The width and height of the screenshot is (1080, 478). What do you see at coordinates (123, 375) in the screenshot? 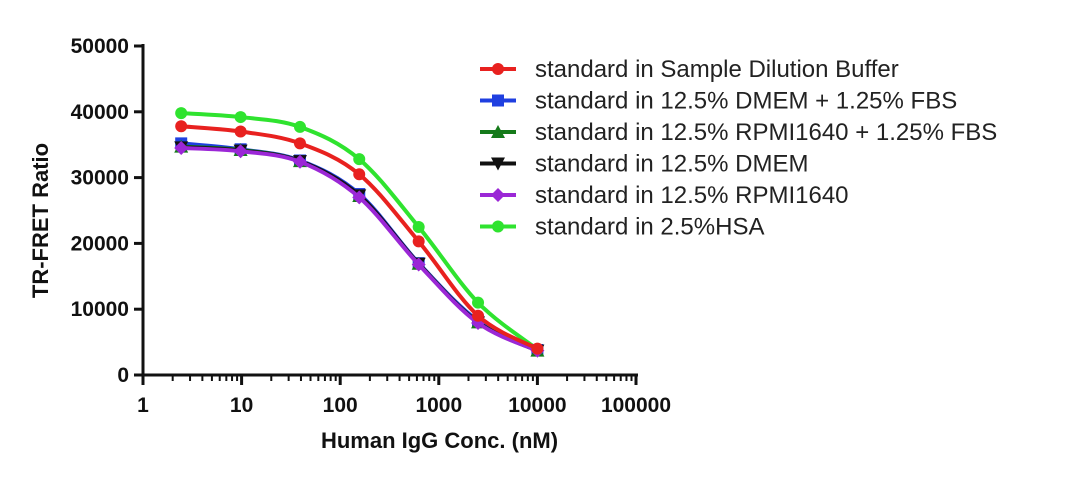
I see `y-tick-label: 0` at bounding box center [123, 375].